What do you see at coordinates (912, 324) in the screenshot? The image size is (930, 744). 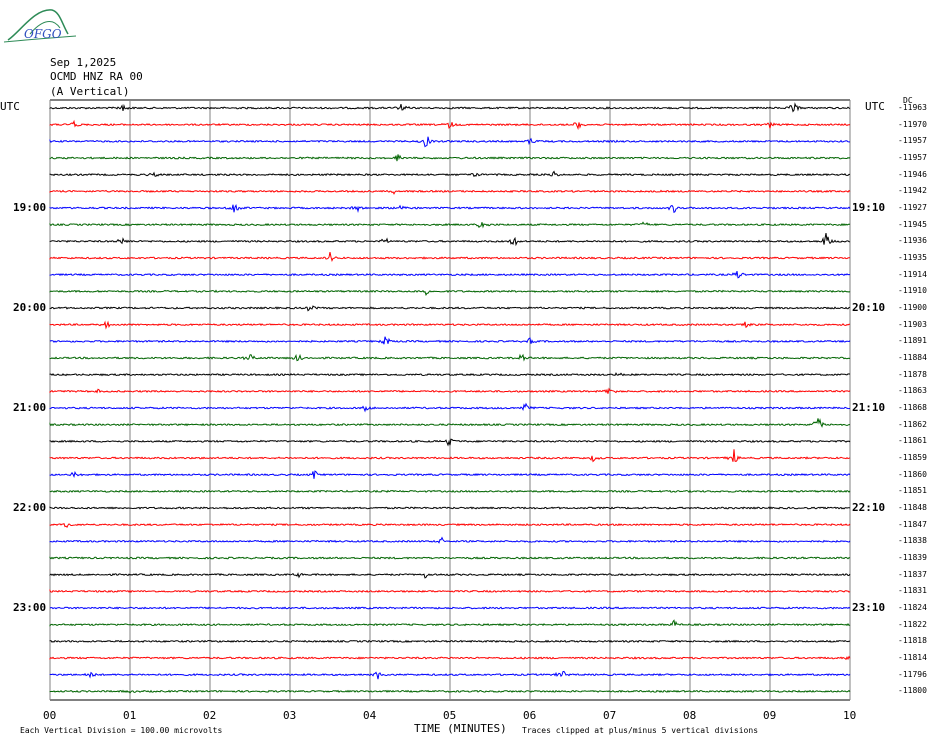 I see `dc-offset-label: -11903` at bounding box center [912, 324].